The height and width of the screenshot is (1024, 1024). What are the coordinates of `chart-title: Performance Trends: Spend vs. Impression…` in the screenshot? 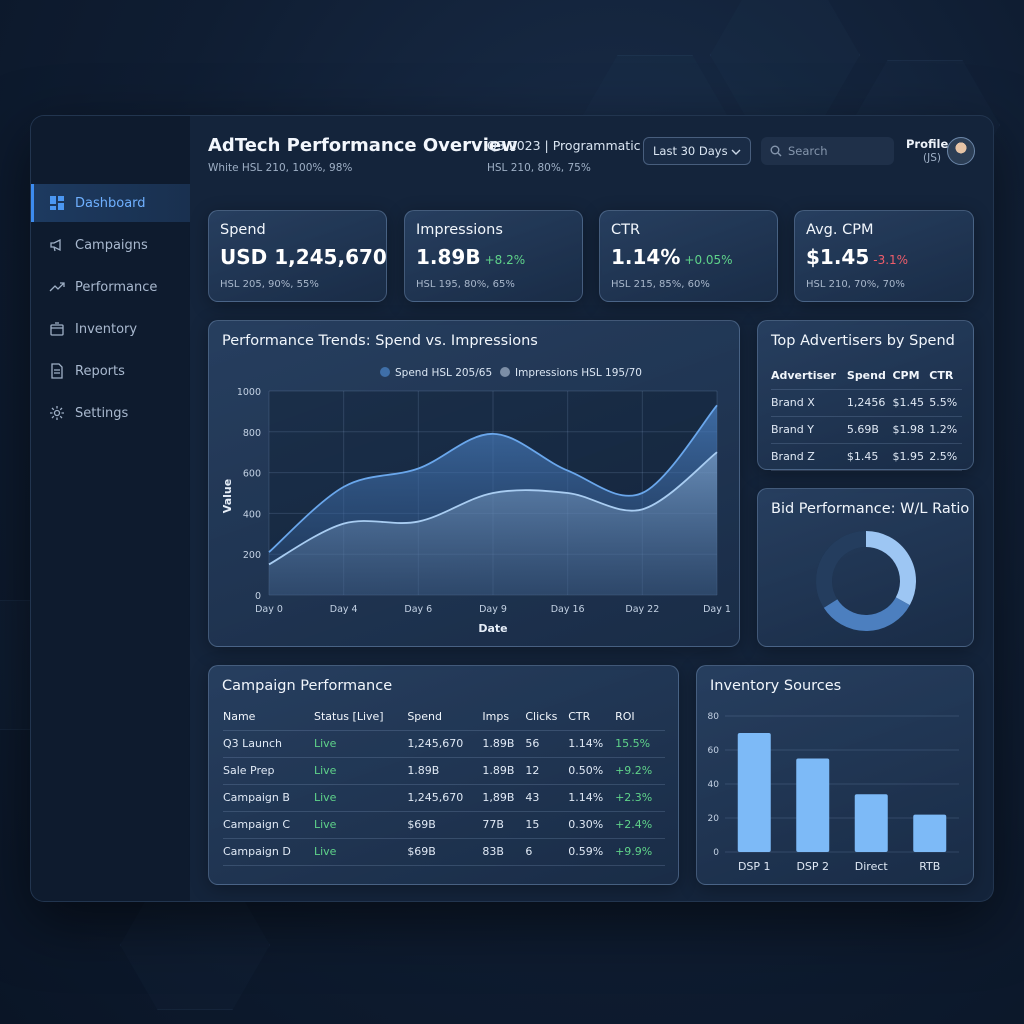 It's located at (380, 341).